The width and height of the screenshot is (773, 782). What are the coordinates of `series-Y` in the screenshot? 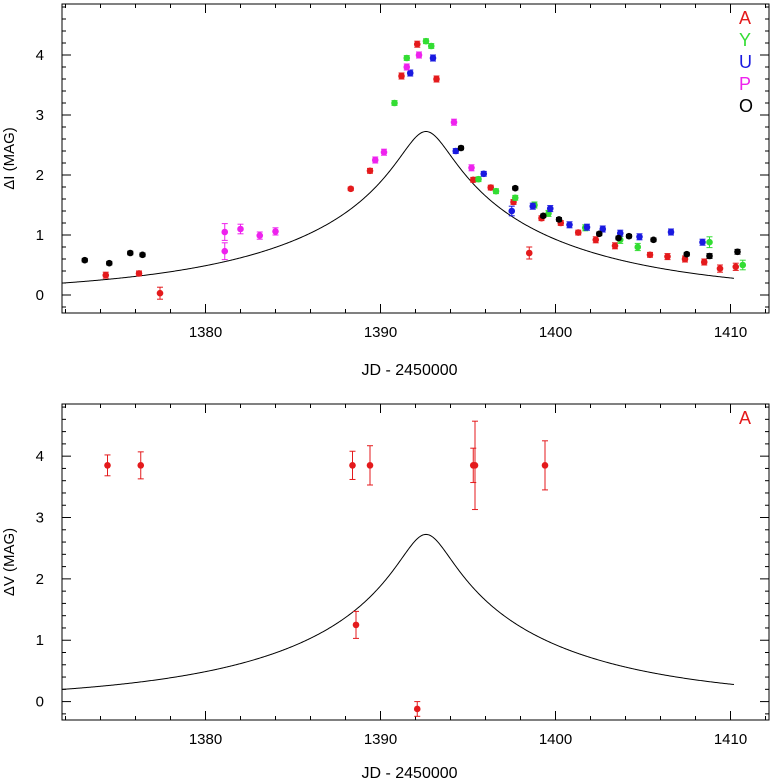 It's located at (569, 154).